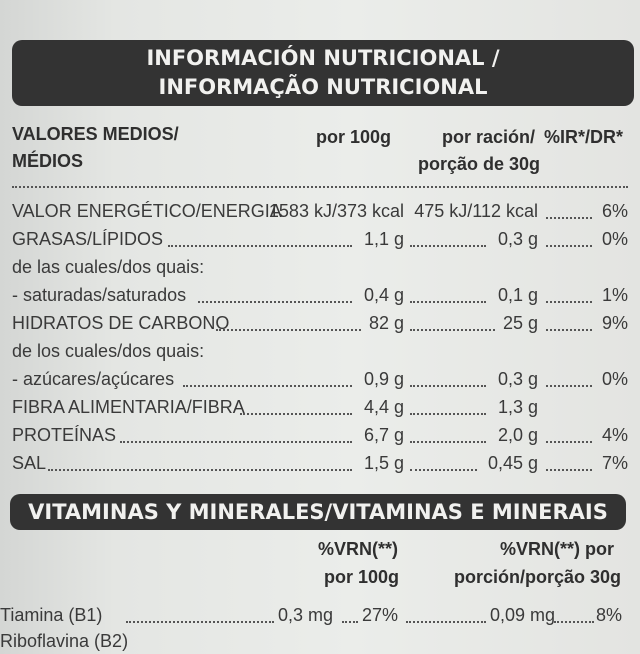  I want to click on header-divider, so click(320, 187).